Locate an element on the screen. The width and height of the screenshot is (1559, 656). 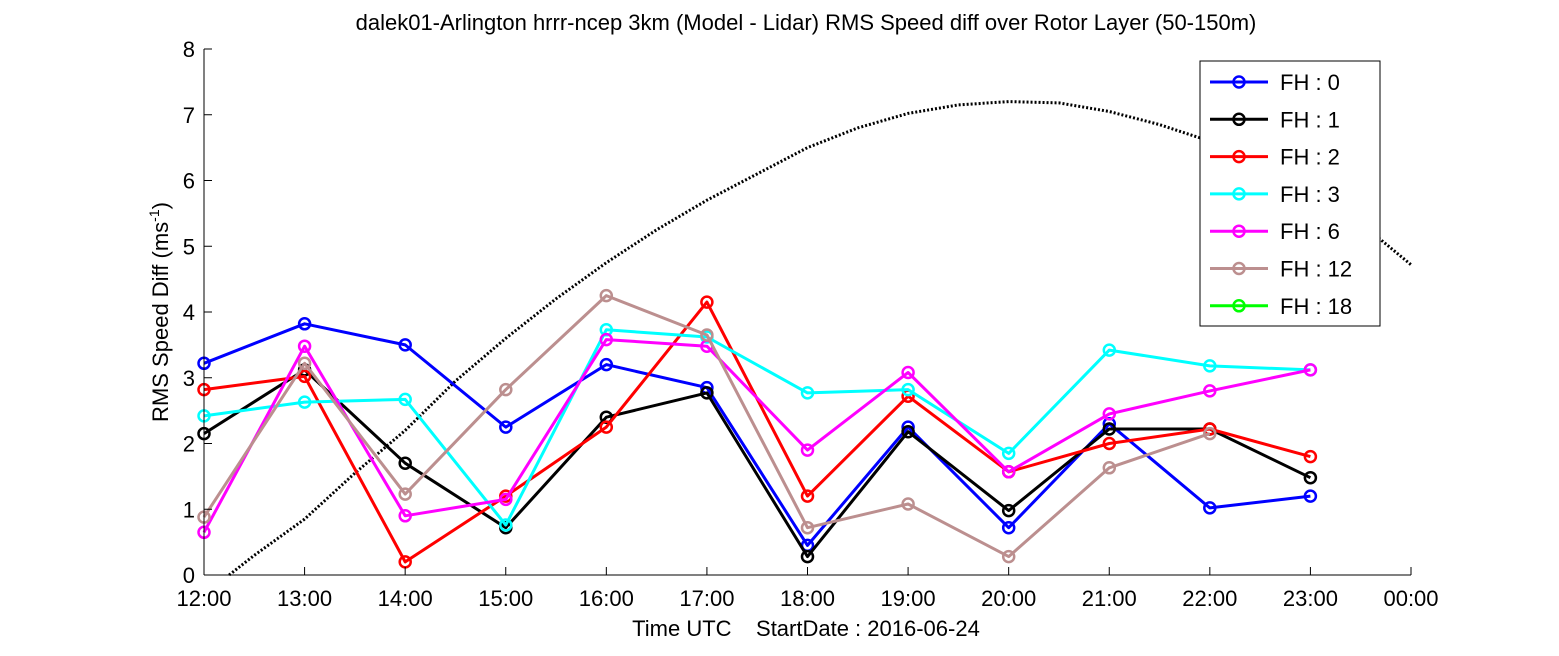
legend-item: FH : 18 is located at coordinates (1281, 306).